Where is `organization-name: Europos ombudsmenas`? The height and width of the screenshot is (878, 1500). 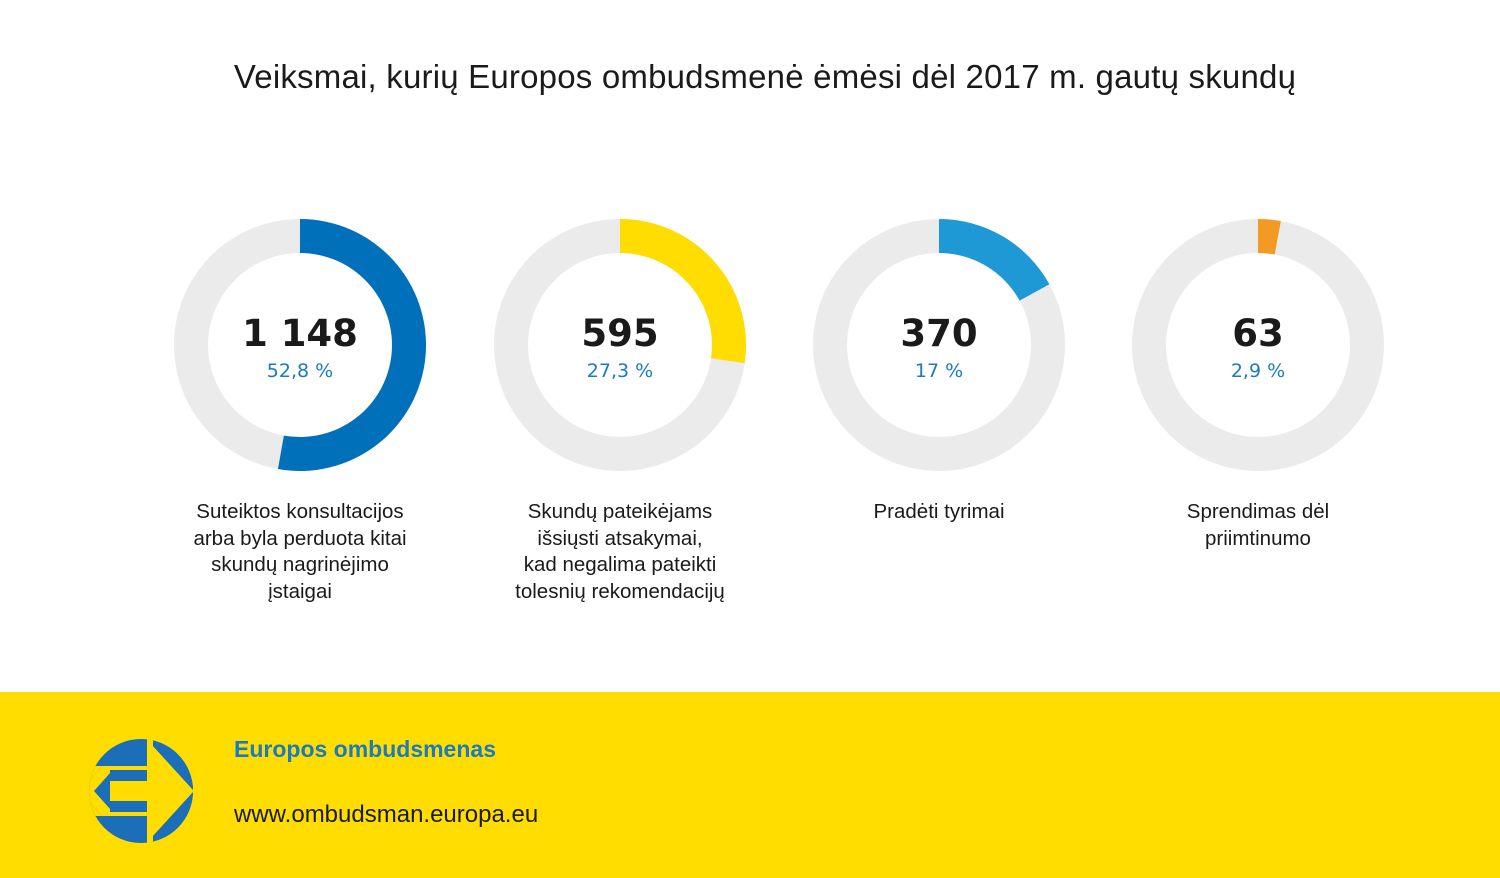 organization-name: Europos ombudsmenas is located at coordinates (365, 749).